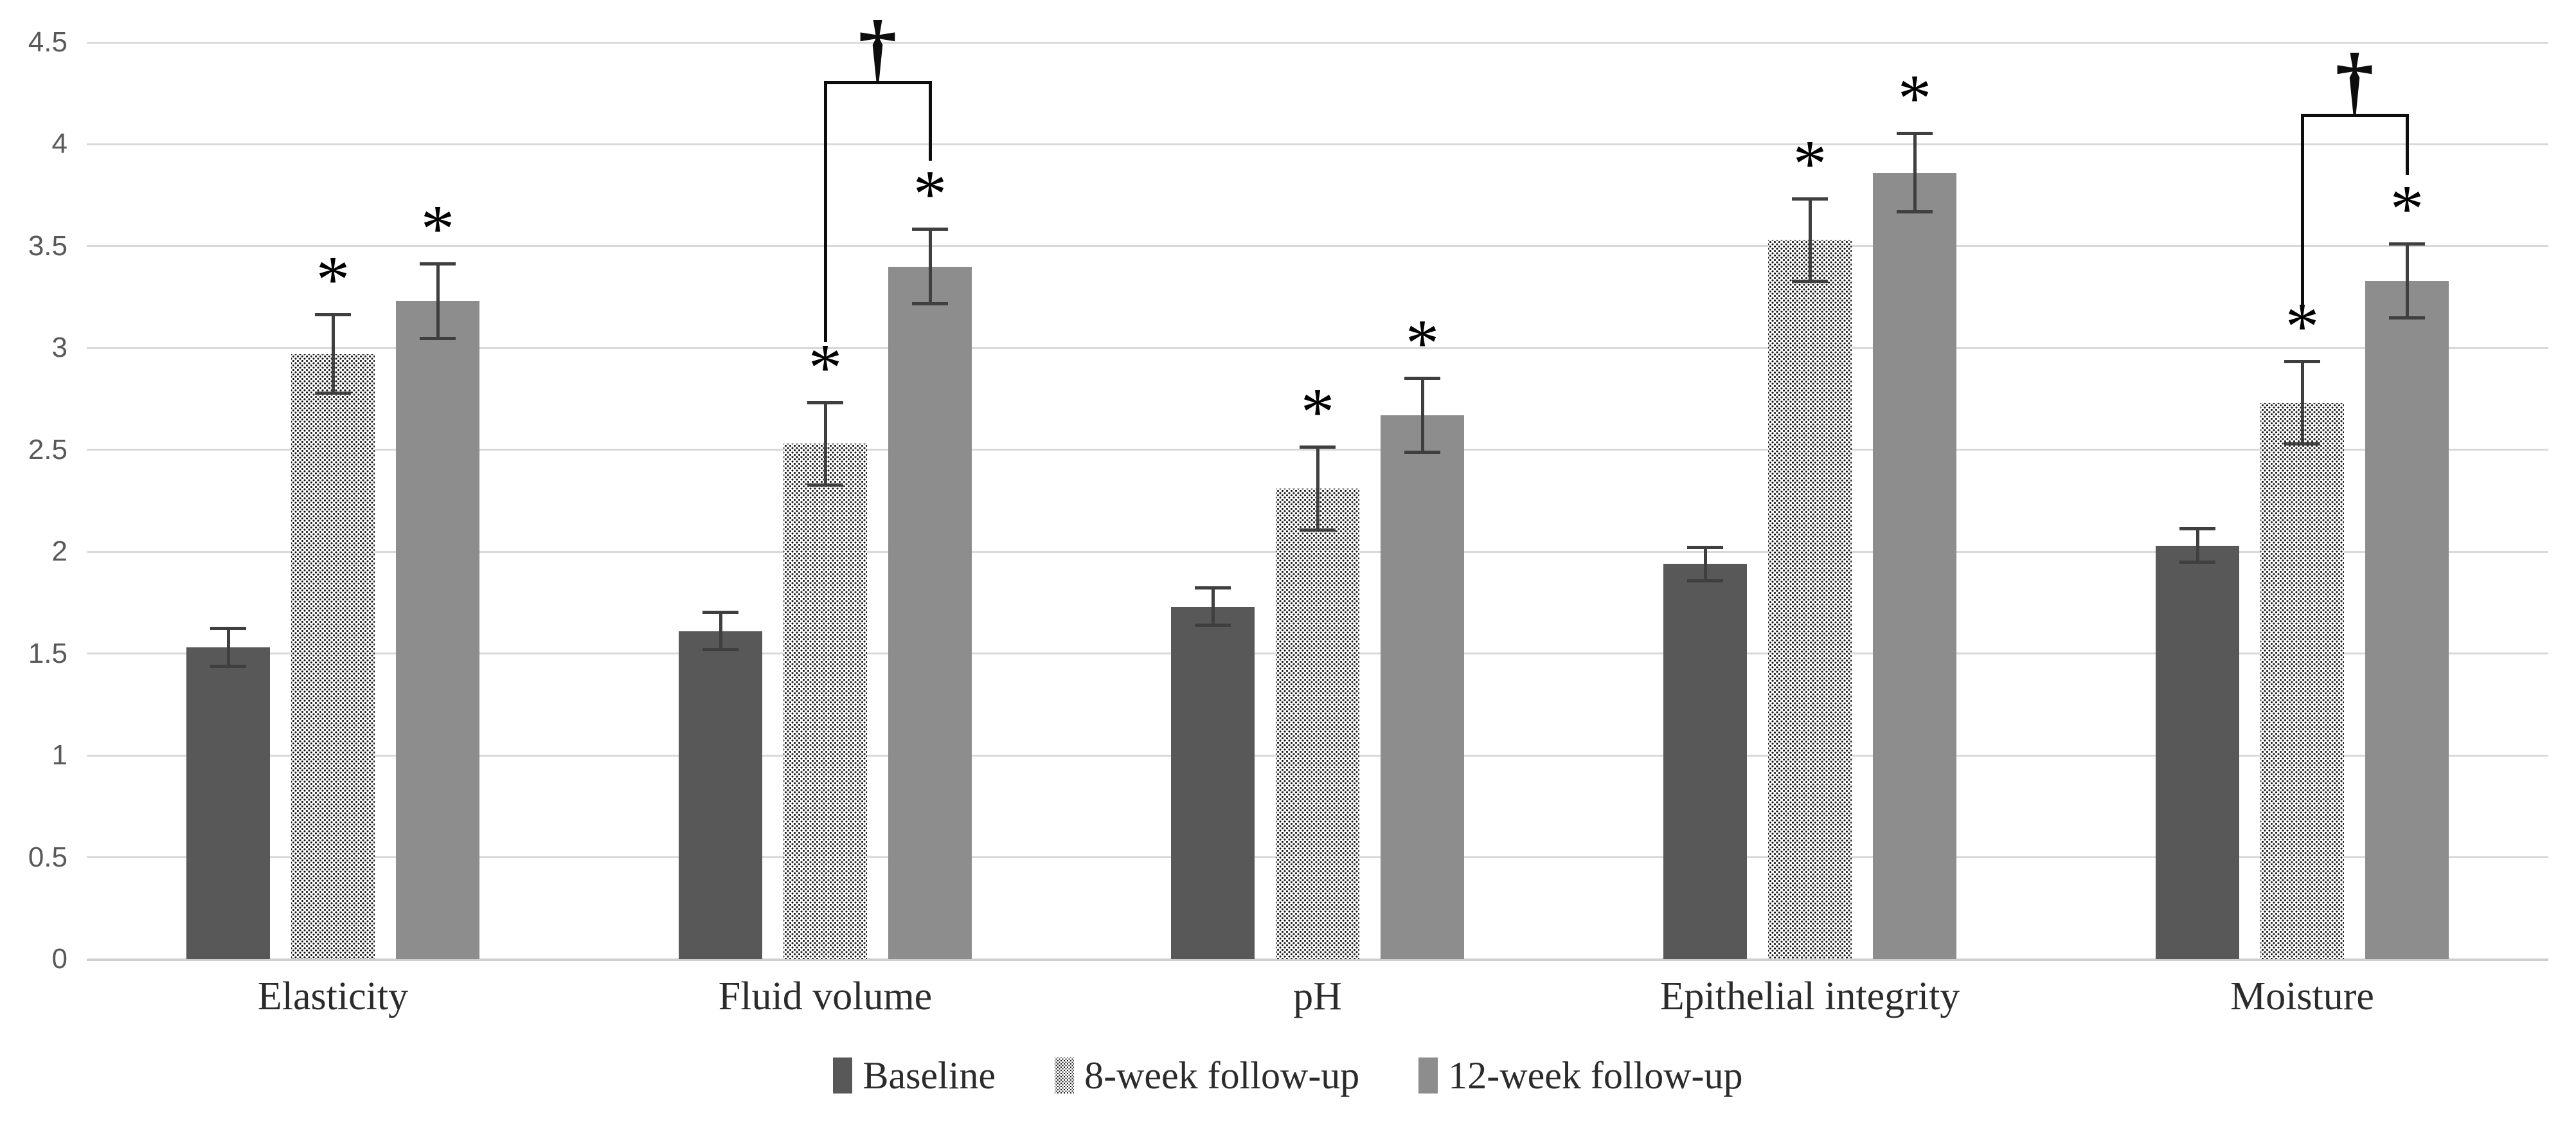 This screenshot has width=2576, height=1134. I want to click on y-axis-tick-label: 2, so click(59, 552).